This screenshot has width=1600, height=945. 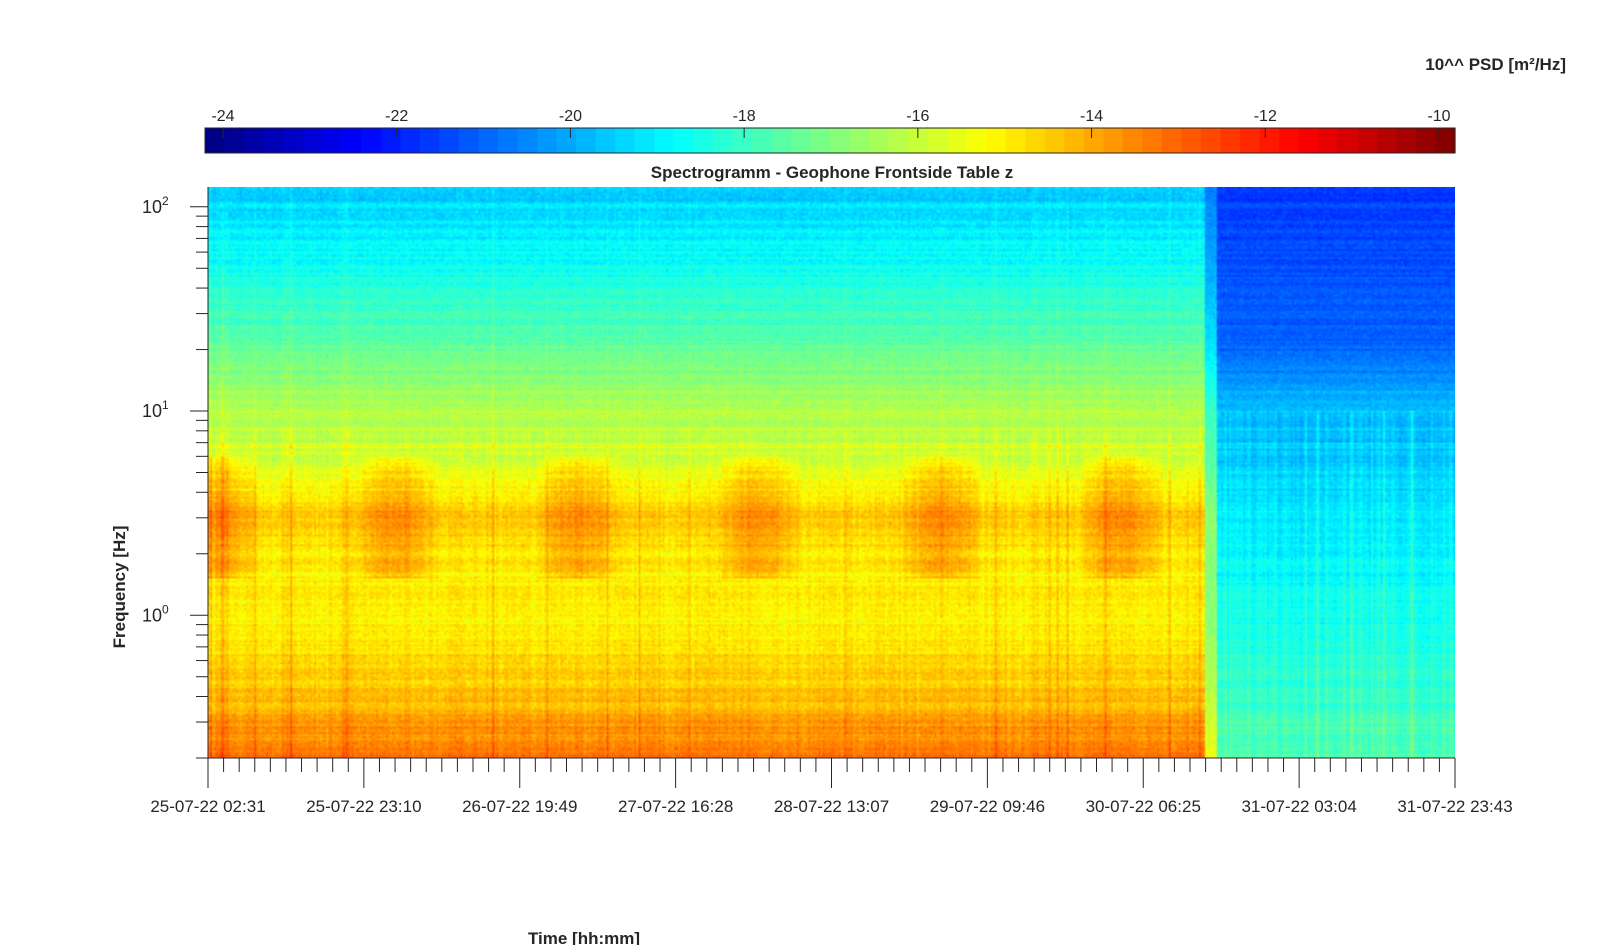 What do you see at coordinates (1298, 806) in the screenshot?
I see `x-tick-label: 31-07-22 03:04` at bounding box center [1298, 806].